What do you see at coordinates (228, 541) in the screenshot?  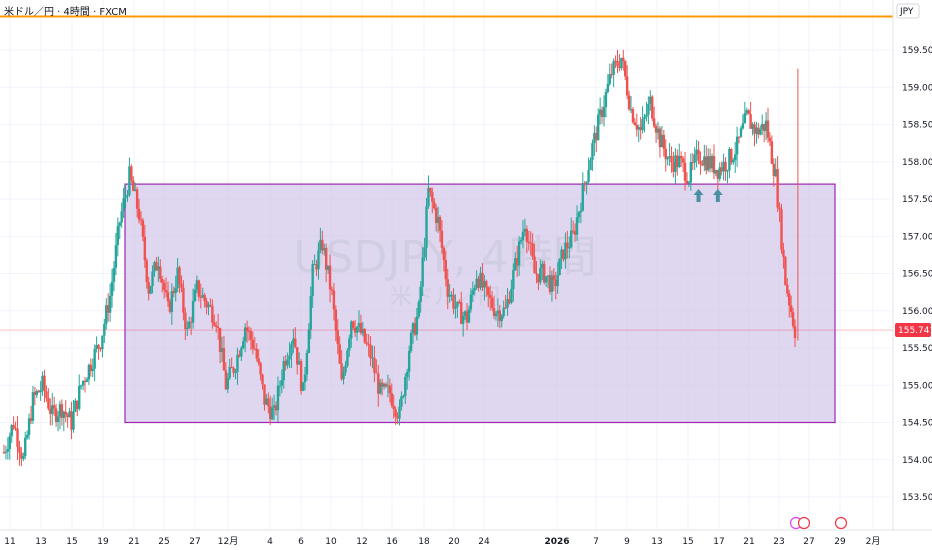 I see `time-tick-label: 12月` at bounding box center [228, 541].